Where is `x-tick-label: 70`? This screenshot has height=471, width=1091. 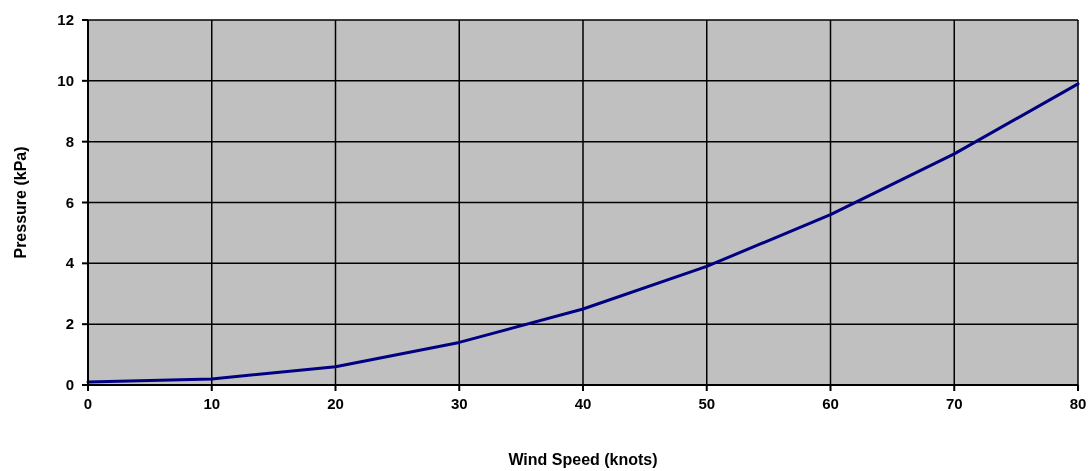 x-tick-label: 70 is located at coordinates (954, 403).